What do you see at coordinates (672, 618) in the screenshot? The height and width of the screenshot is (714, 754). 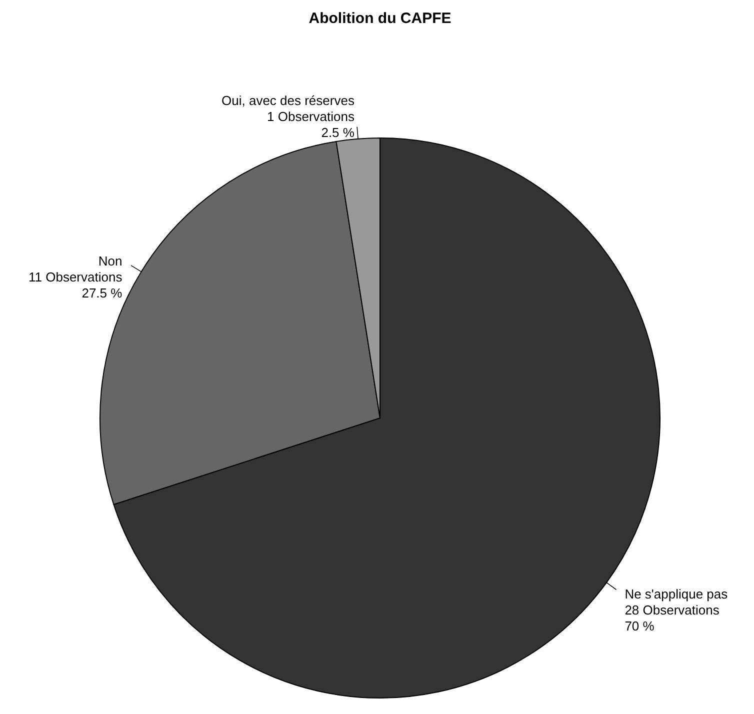 I see `data-label: 28 Observations 70 %` at bounding box center [672, 618].